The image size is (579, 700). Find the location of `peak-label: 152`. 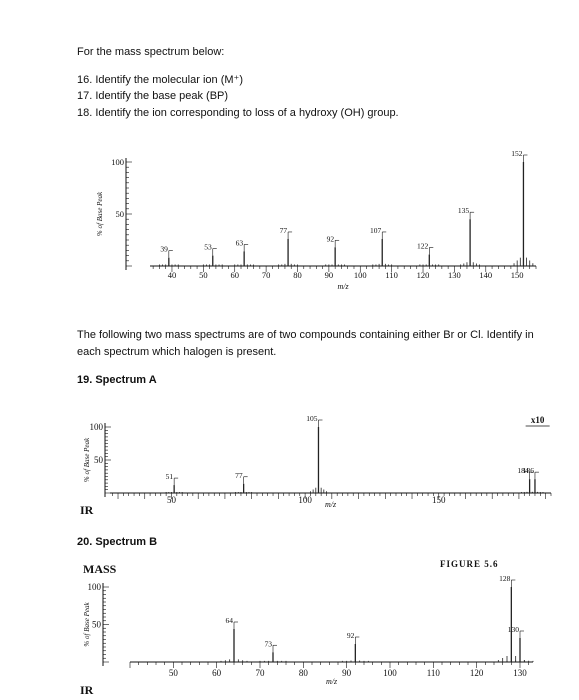

peak-label: 152 is located at coordinates (517, 153).